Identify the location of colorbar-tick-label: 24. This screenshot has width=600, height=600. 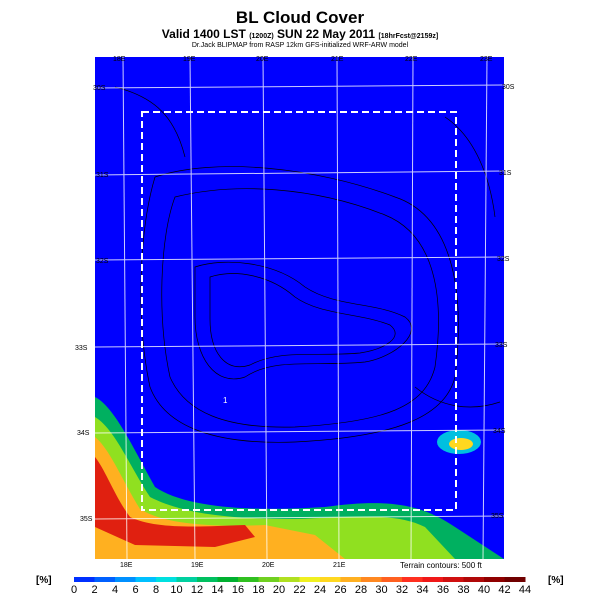
(320, 590).